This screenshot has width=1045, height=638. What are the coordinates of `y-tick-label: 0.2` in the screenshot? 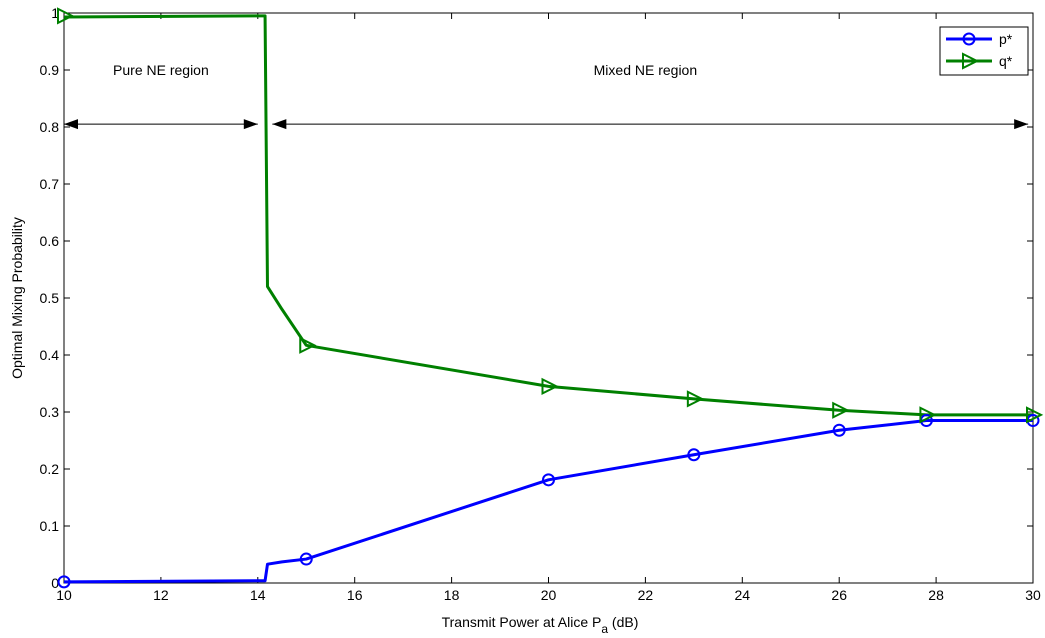 It's located at (50, 469).